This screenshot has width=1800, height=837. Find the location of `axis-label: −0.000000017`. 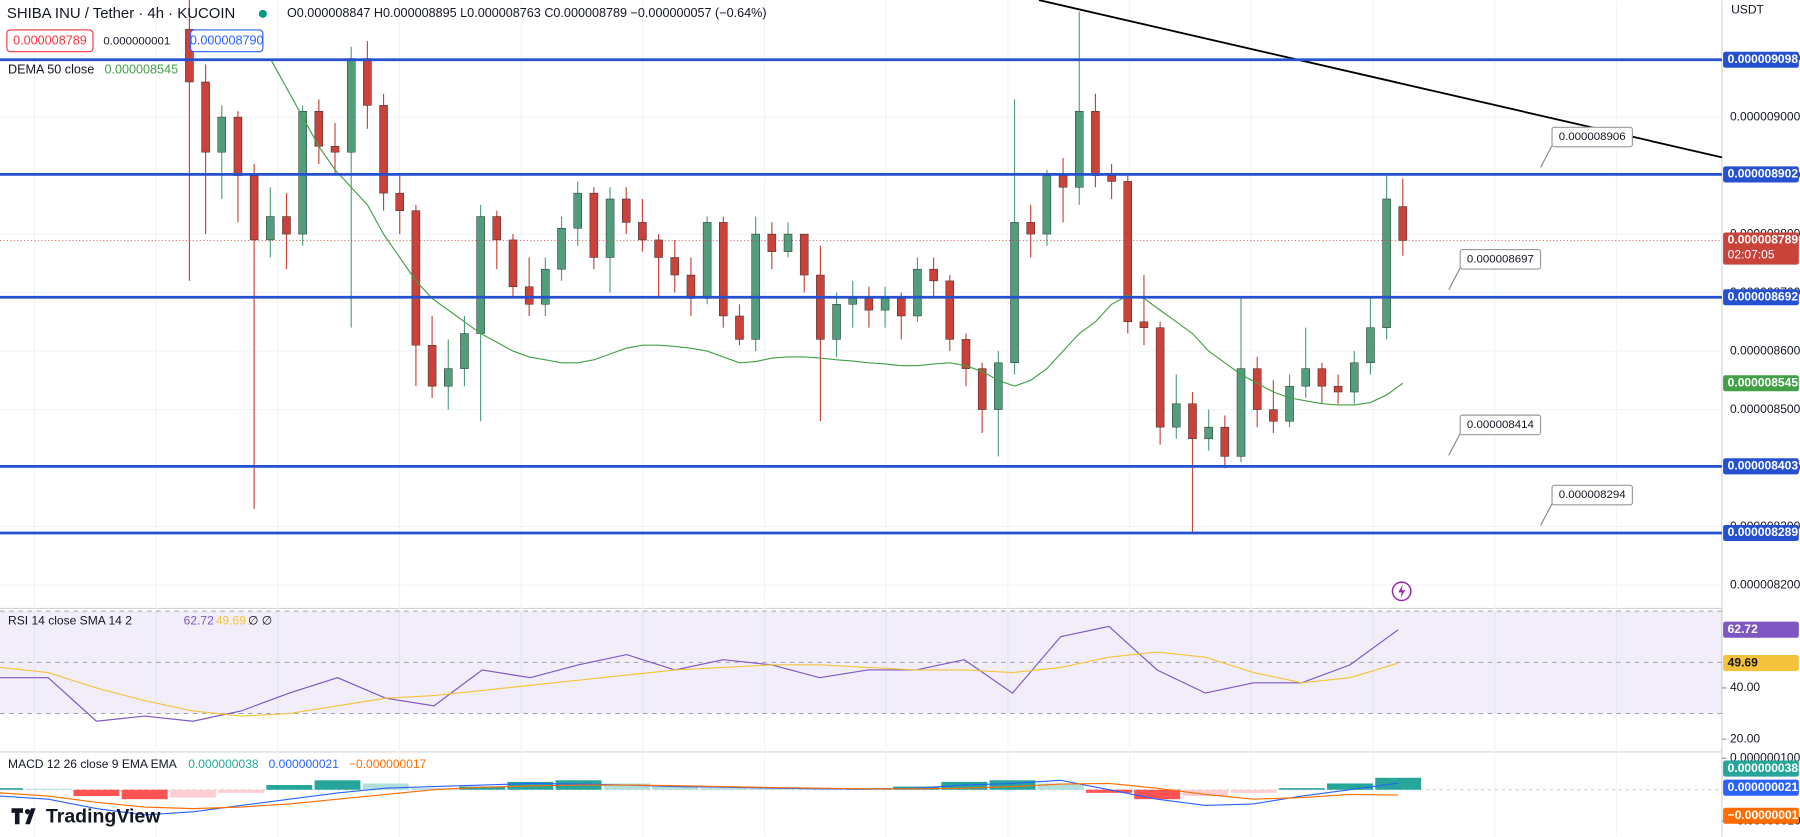

axis-label: −0.000000017 is located at coordinates (1764, 815).